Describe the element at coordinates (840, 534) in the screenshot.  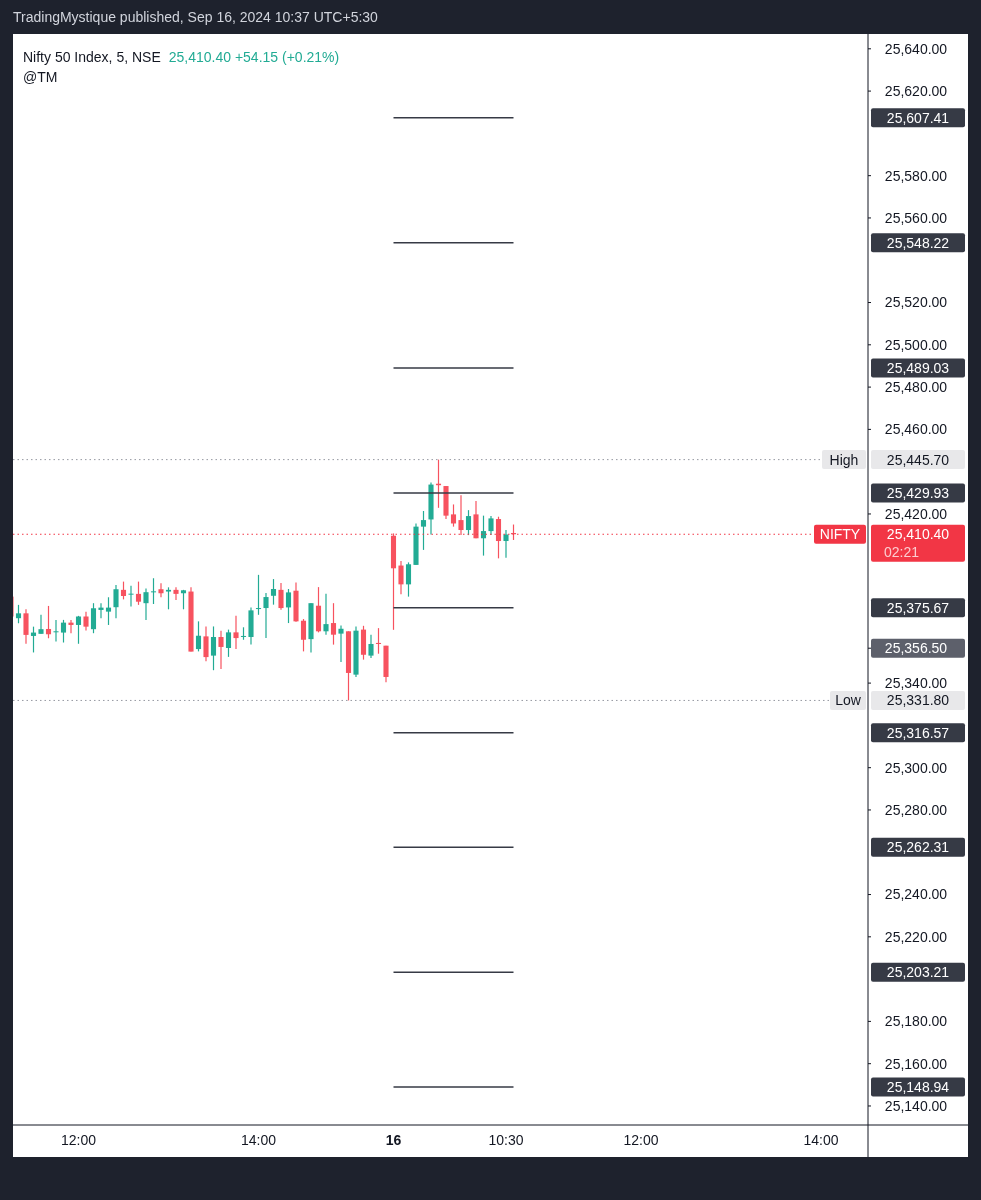
I see `ref-line-label: NIFTY` at that location.